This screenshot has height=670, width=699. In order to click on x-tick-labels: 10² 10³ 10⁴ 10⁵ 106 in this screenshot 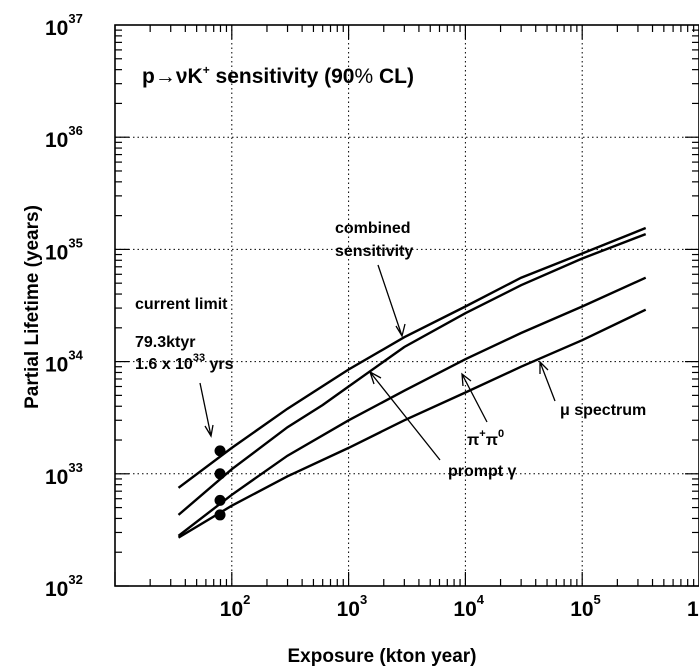, I will do `click(459, 606)`.